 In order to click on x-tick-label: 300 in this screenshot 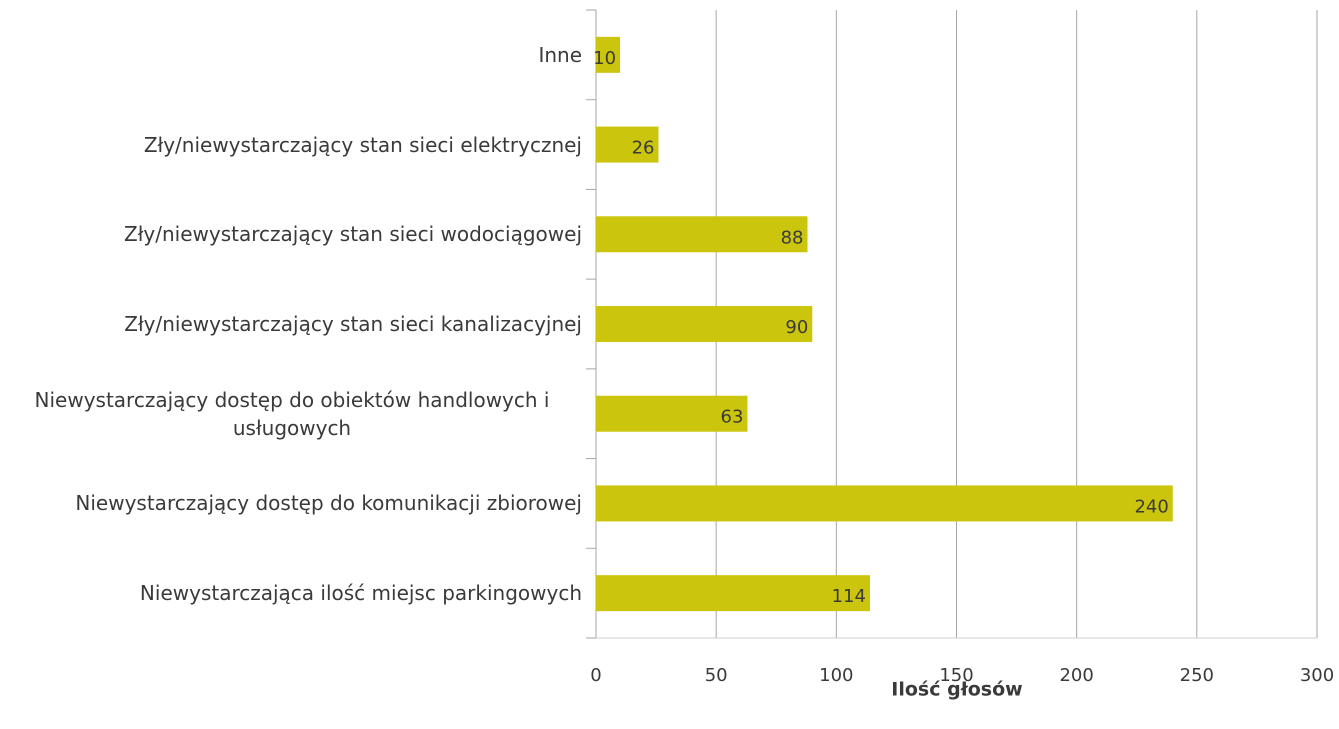, I will do `click(1317, 675)`.